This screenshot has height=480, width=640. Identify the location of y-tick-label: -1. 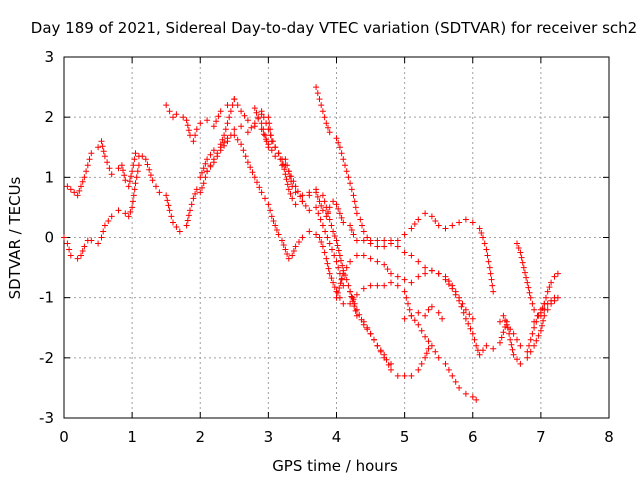
(46, 298).